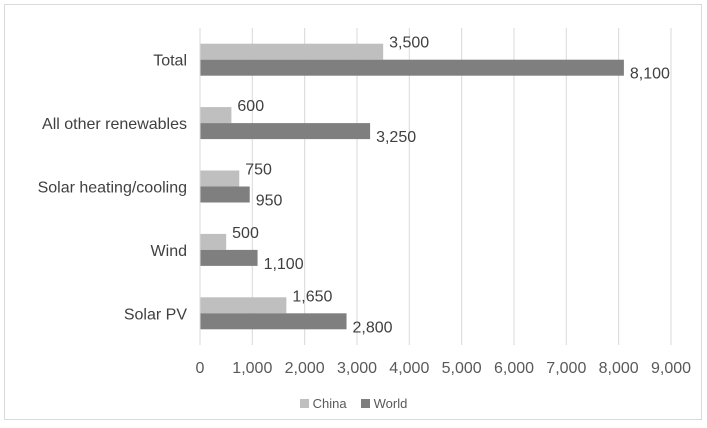  I want to click on data-label-world: 3,250, so click(396, 137).